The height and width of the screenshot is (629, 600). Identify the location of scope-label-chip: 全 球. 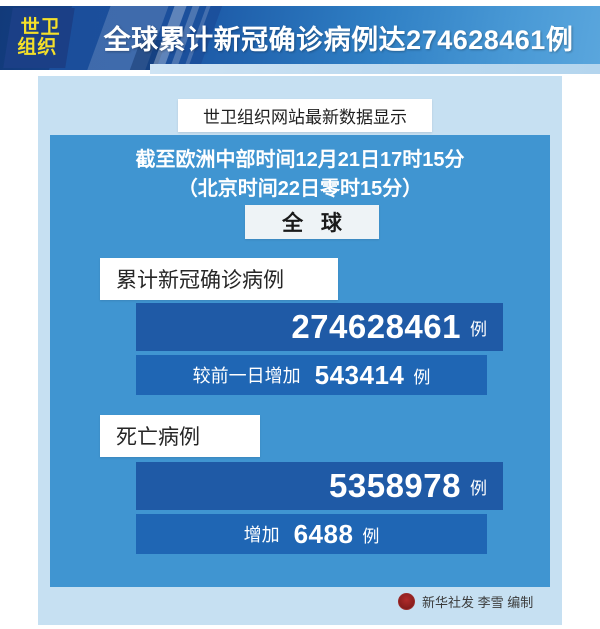
(312, 222).